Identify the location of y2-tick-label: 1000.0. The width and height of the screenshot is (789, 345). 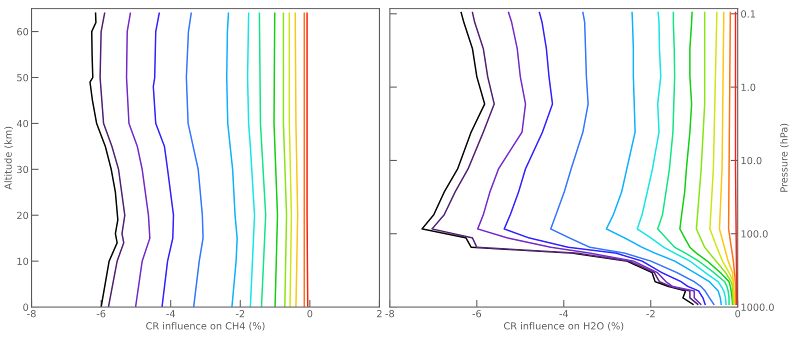
(758, 307).